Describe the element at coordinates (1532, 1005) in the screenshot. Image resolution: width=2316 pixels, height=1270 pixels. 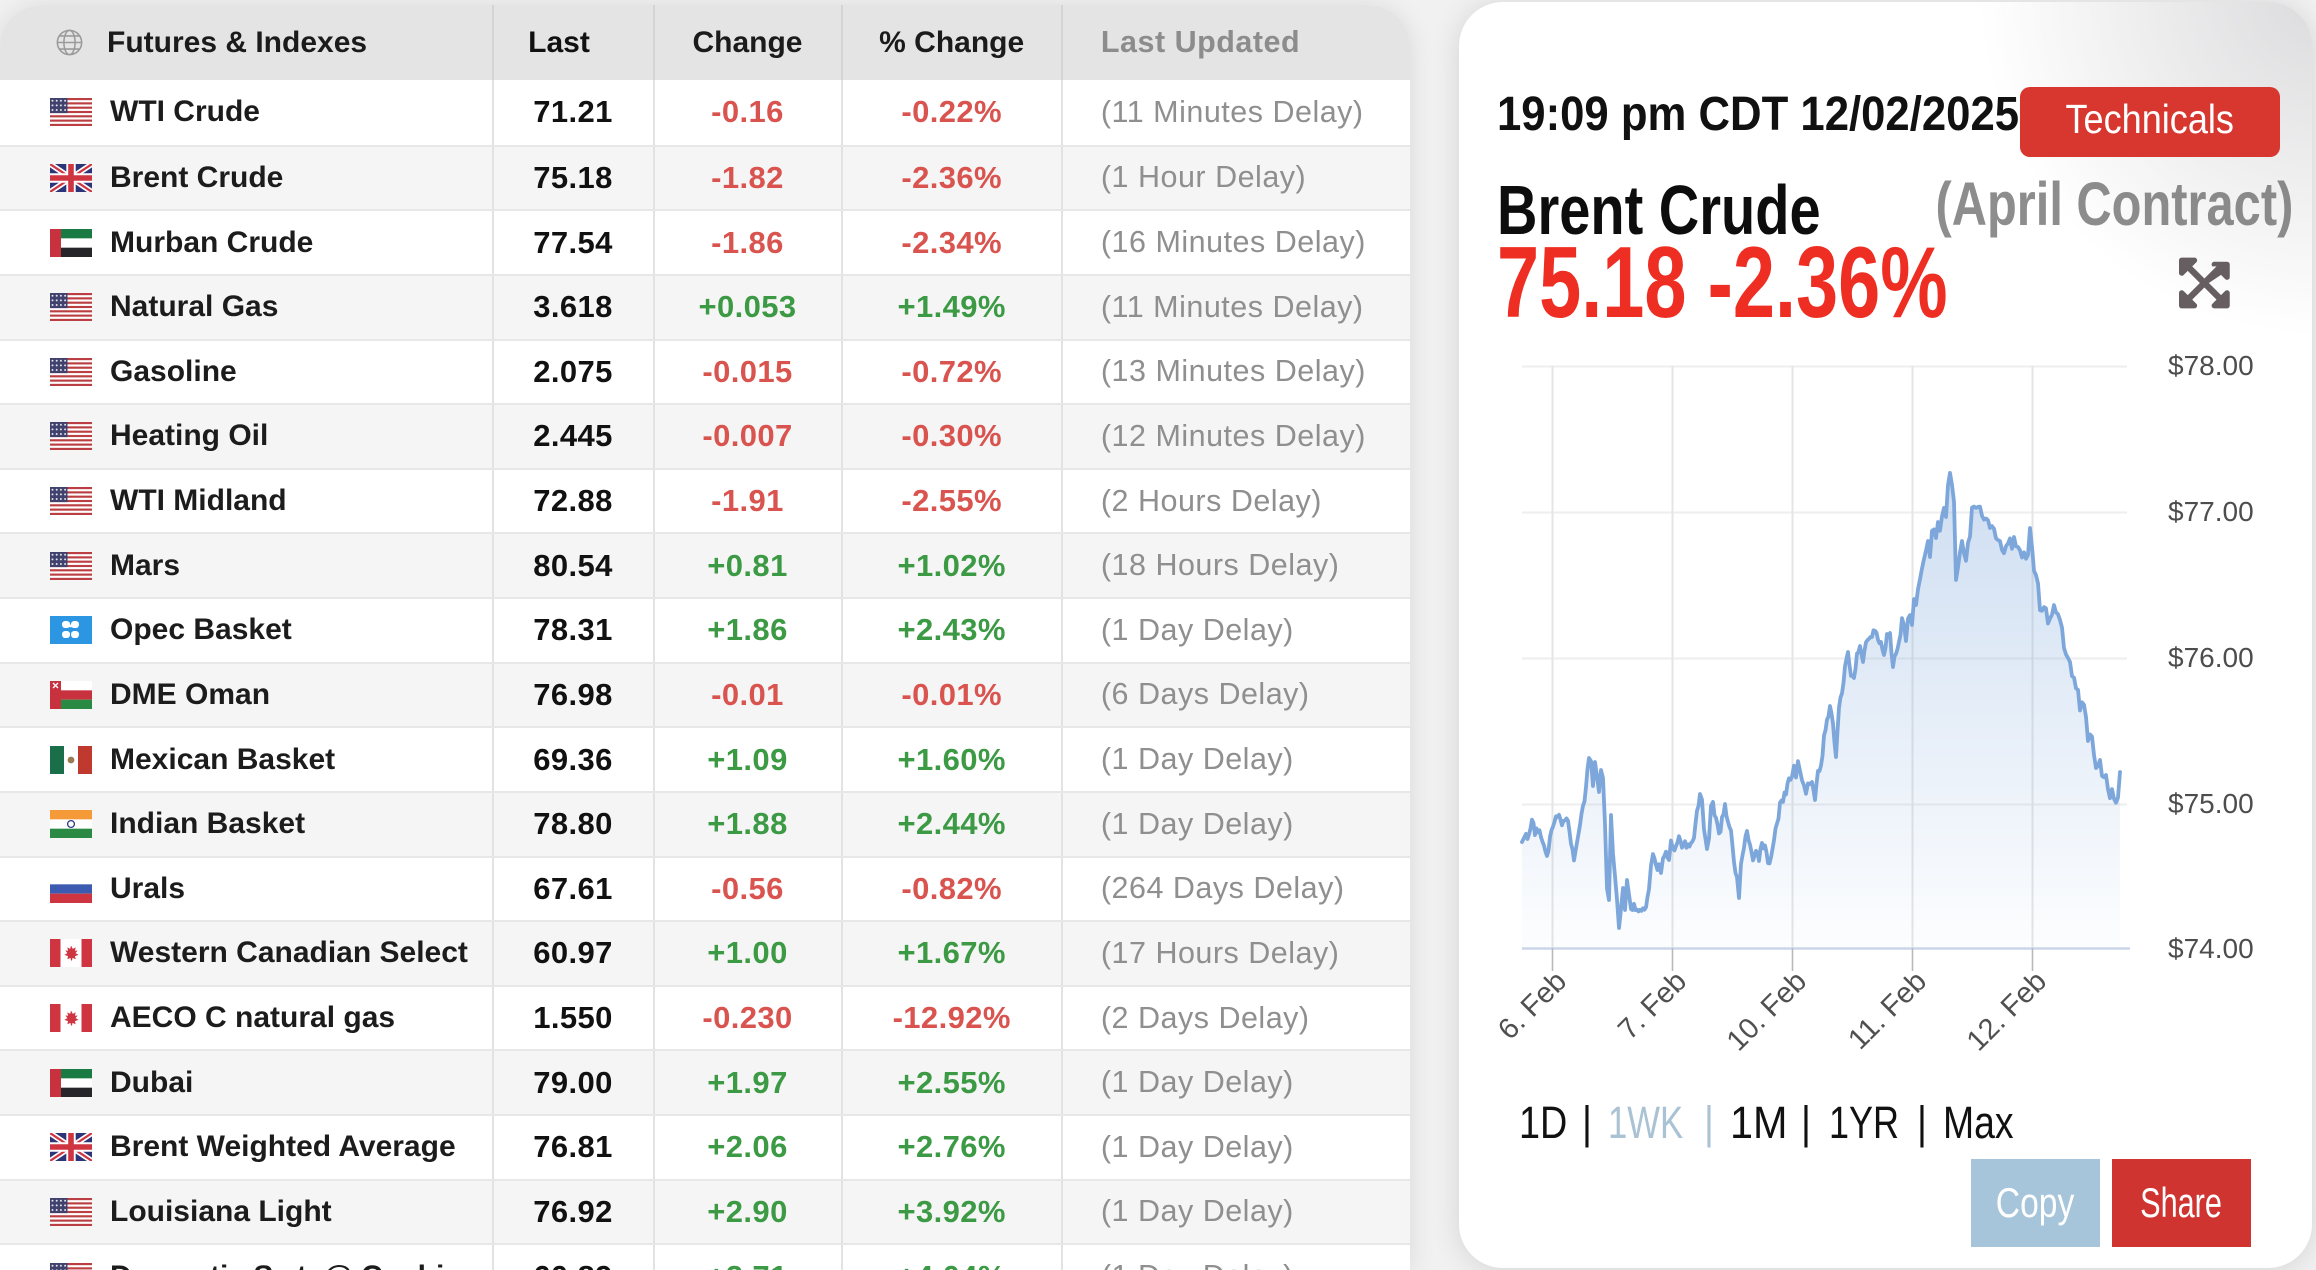
I see `svg-text: 6. Feb` at that location.